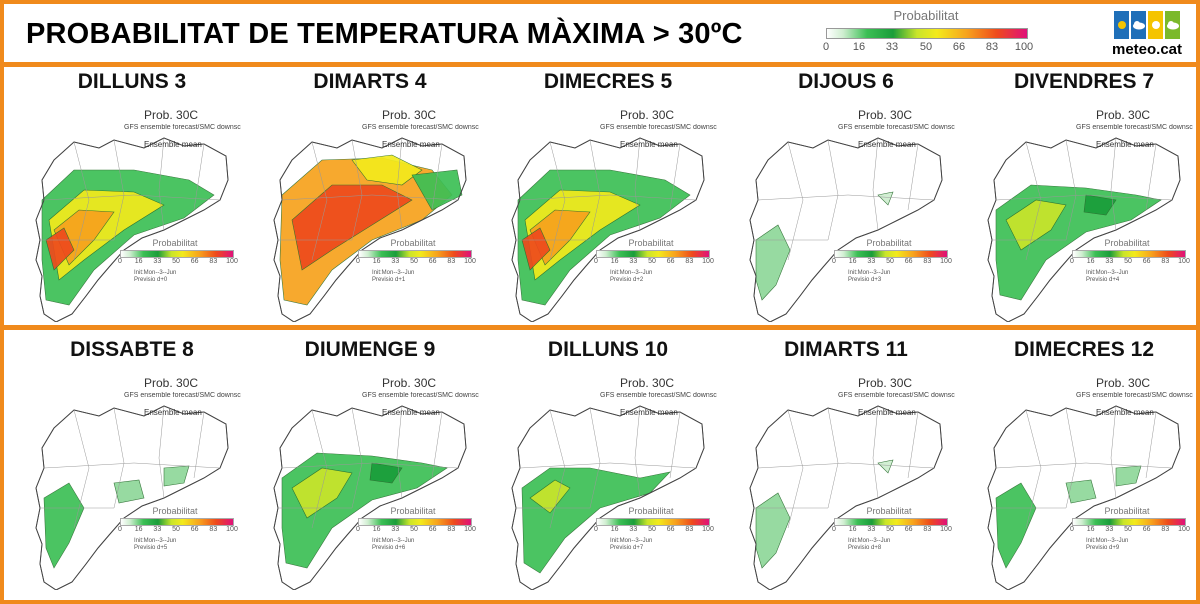 This screenshot has width=1200, height=604. Describe the element at coordinates (689, 261) in the screenshot. I see `map-legend-tick: 83` at that location.